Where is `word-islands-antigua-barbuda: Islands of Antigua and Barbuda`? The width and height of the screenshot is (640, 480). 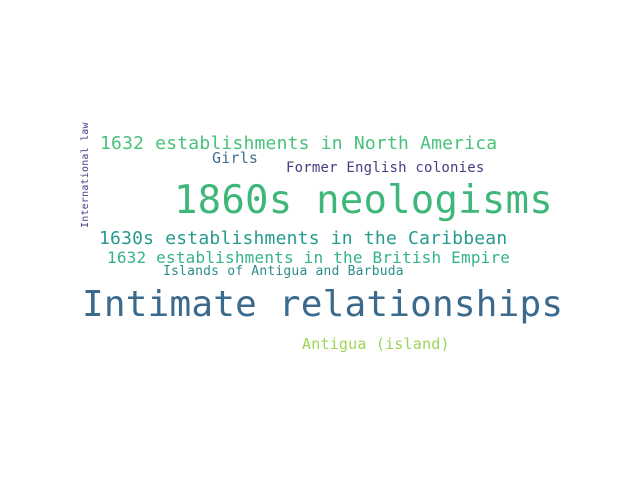
word-islands-antigua-barbuda: Islands of Antigua and Barbuda is located at coordinates (283, 271).